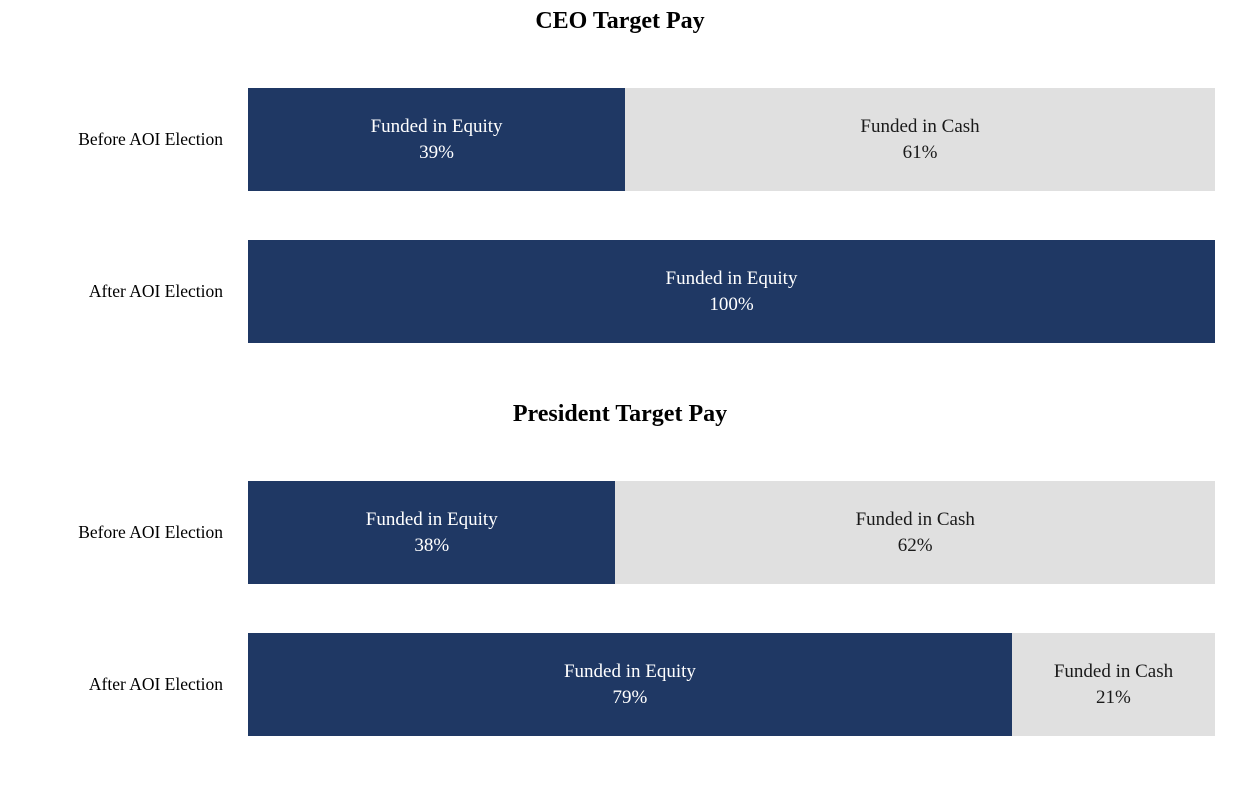 Image resolution: width=1240 pixels, height=786 pixels. I want to click on segment-value: 39%, so click(436, 152).